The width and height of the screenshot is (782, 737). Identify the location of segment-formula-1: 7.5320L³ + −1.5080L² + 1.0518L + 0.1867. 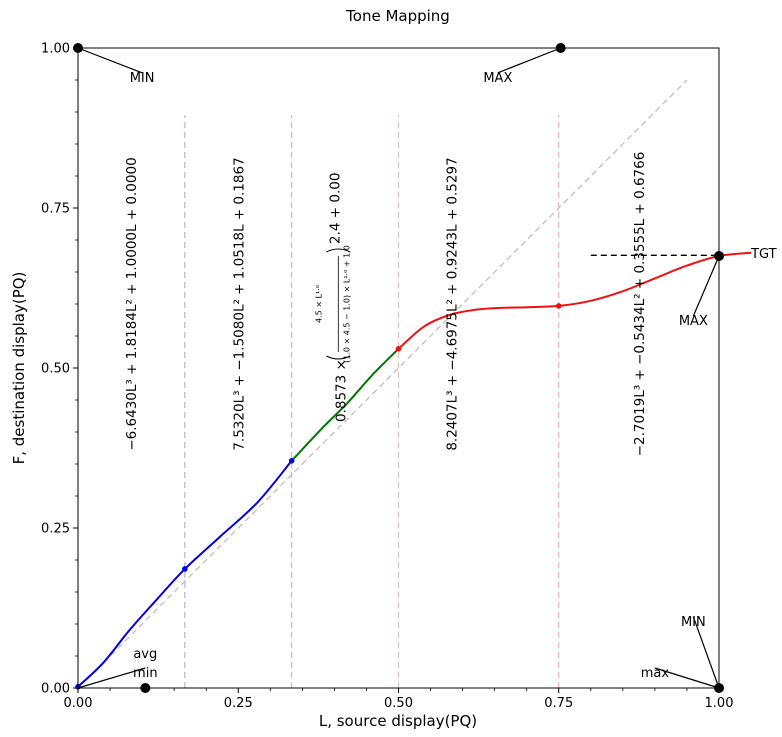
(239, 303).